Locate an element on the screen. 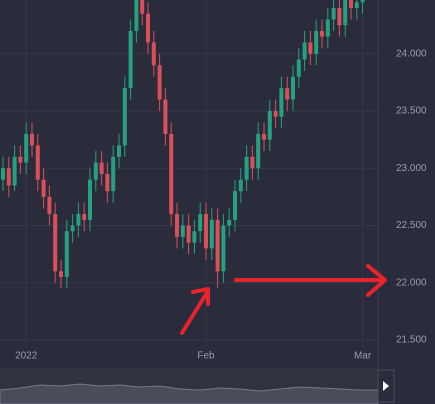 The width and height of the screenshot is (435, 404). x-tick-label: 2022 is located at coordinates (26, 356).